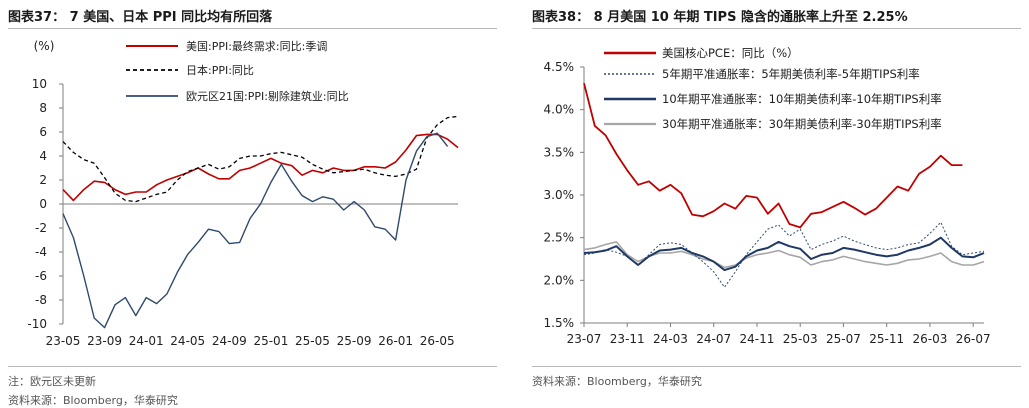 This screenshot has height=408, width=1029. Describe the element at coordinates (104, 341) in the screenshot. I see `x-tick-label: 23-09` at that location.